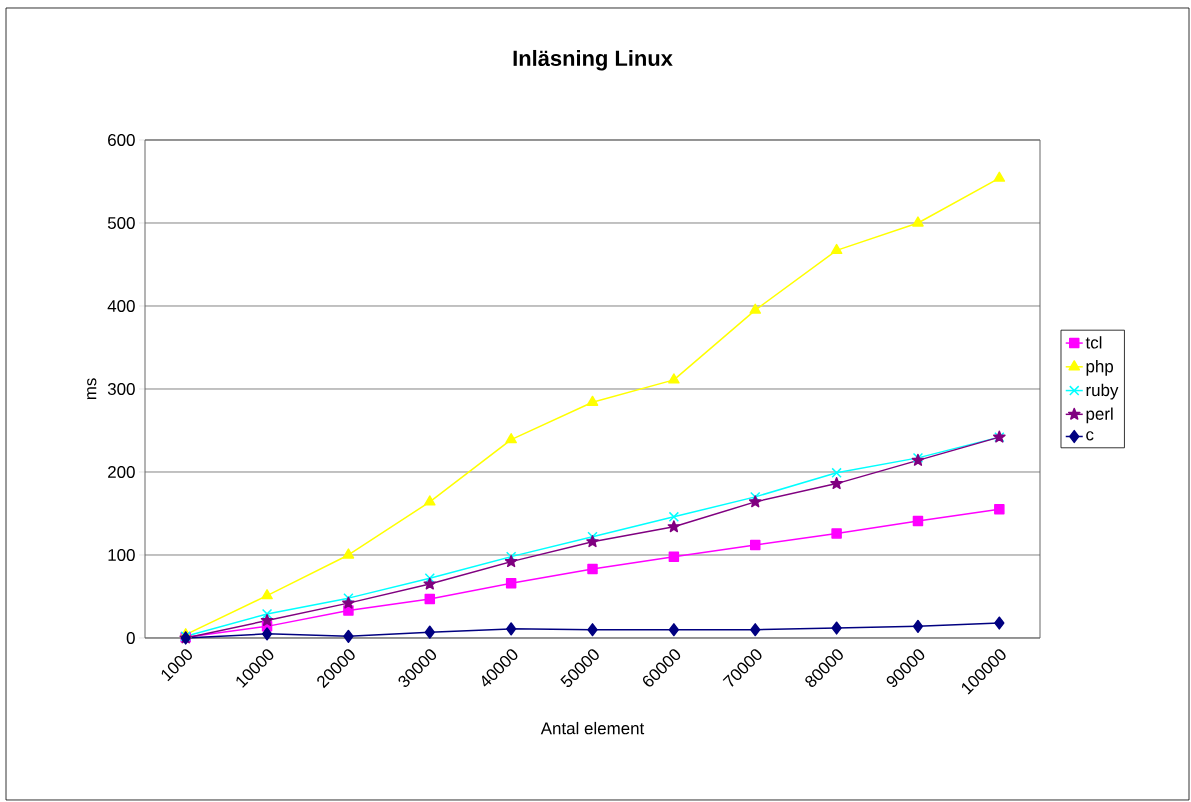  I want to click on y-axis-title: ms, so click(92, 389).